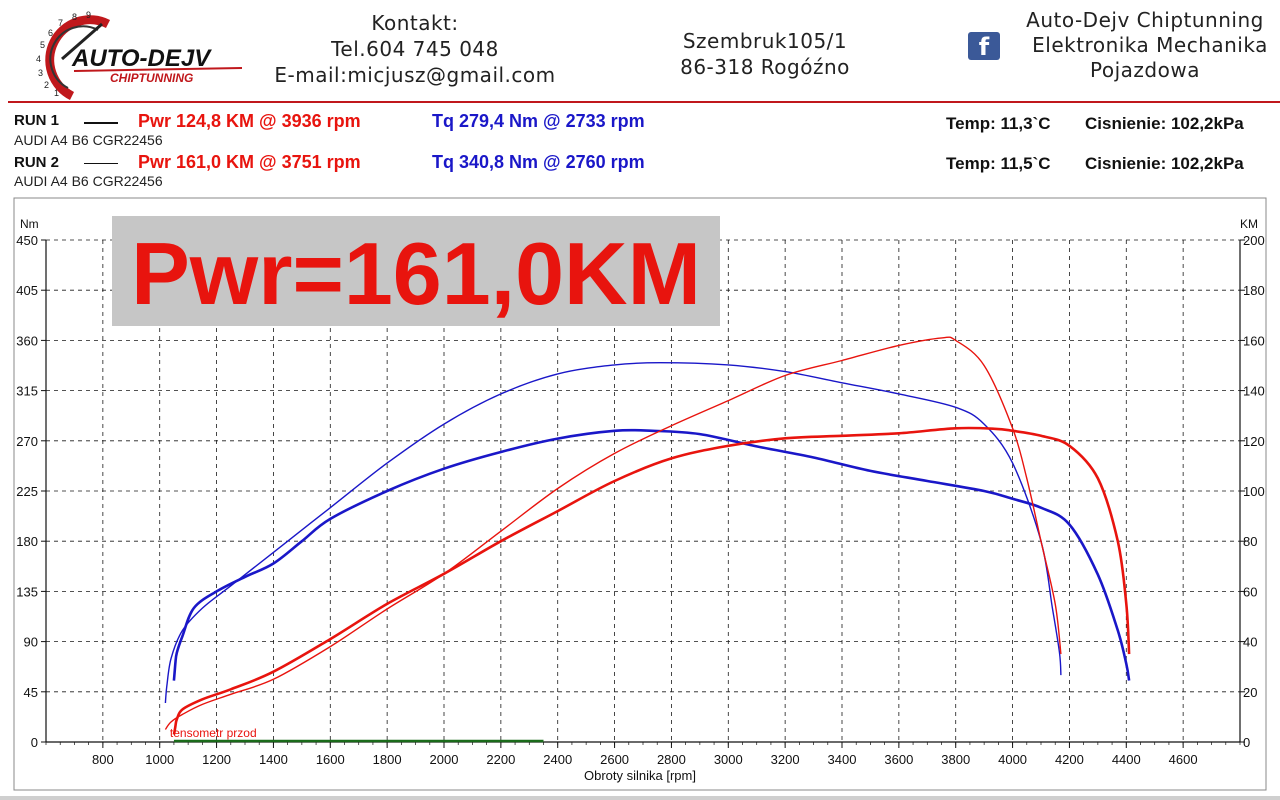 The image size is (1280, 800). Describe the element at coordinates (88, 15) in the screenshot. I see `logo-dial-number: 9` at that location.